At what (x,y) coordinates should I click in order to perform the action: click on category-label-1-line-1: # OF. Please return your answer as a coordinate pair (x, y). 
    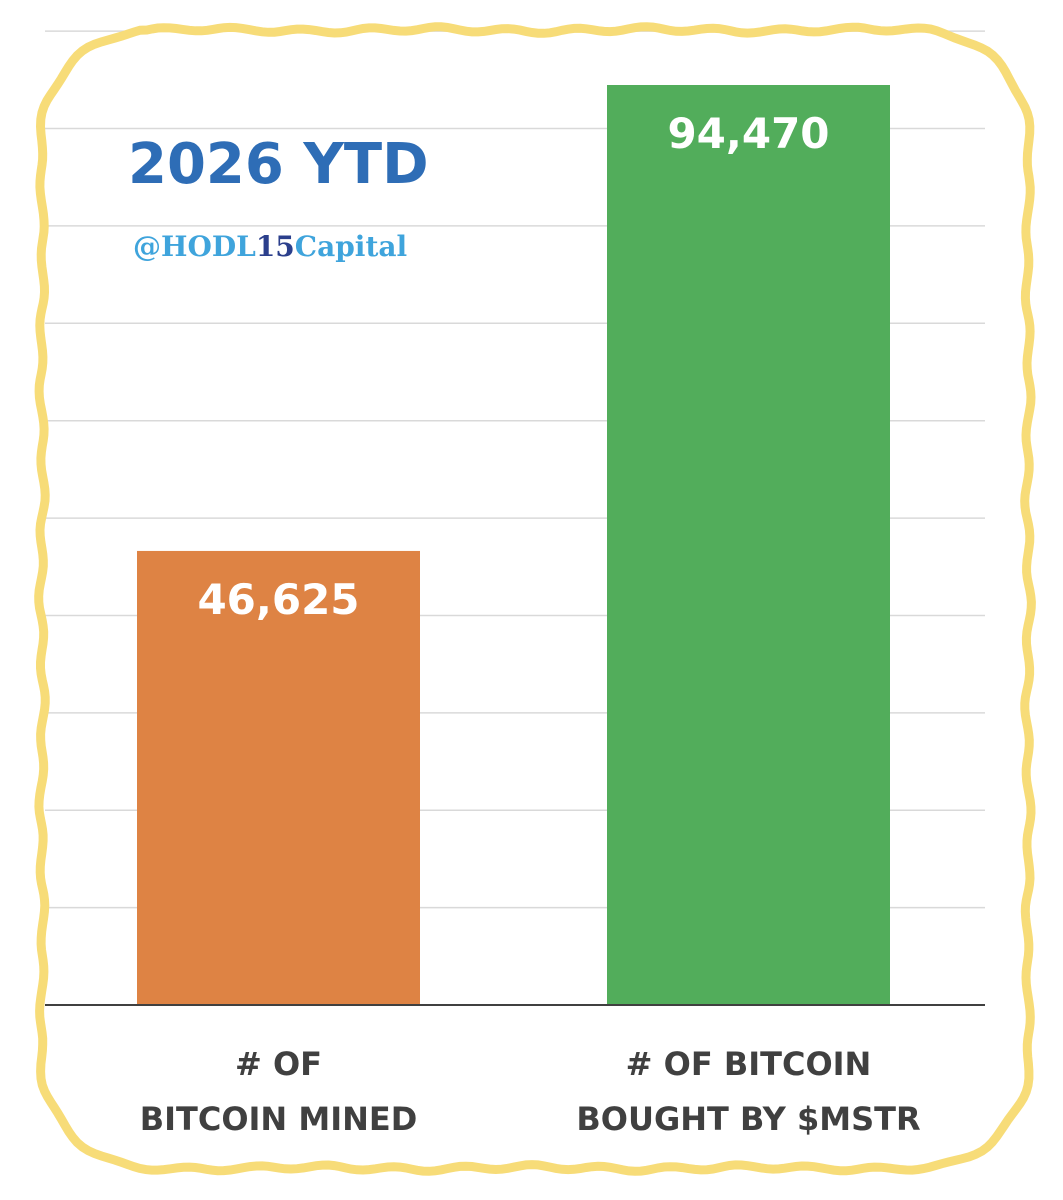
    Looking at the image, I should click on (278, 1064).